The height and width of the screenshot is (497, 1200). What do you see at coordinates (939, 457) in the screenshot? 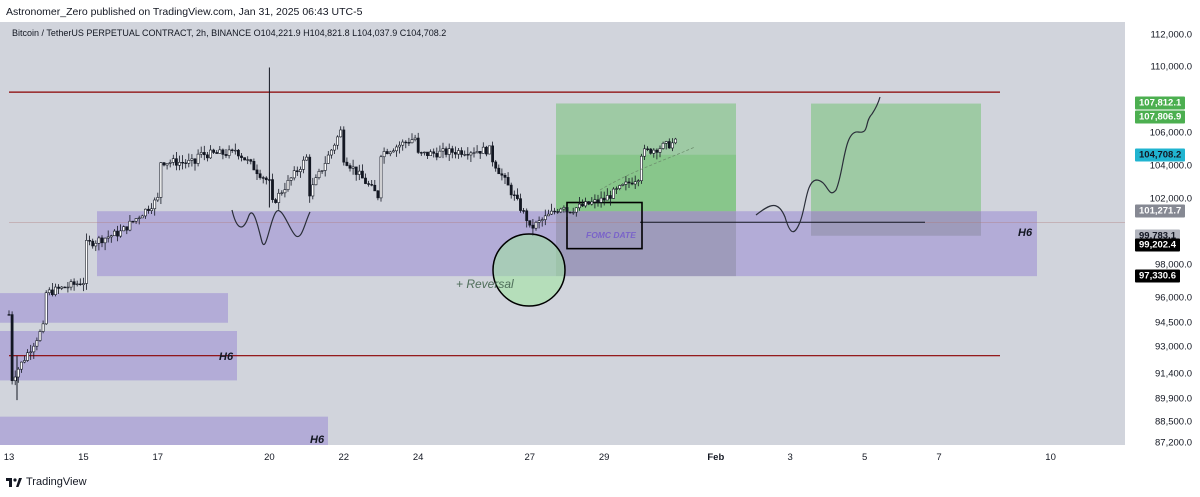
I see `time-tick-label: 7` at bounding box center [939, 457].